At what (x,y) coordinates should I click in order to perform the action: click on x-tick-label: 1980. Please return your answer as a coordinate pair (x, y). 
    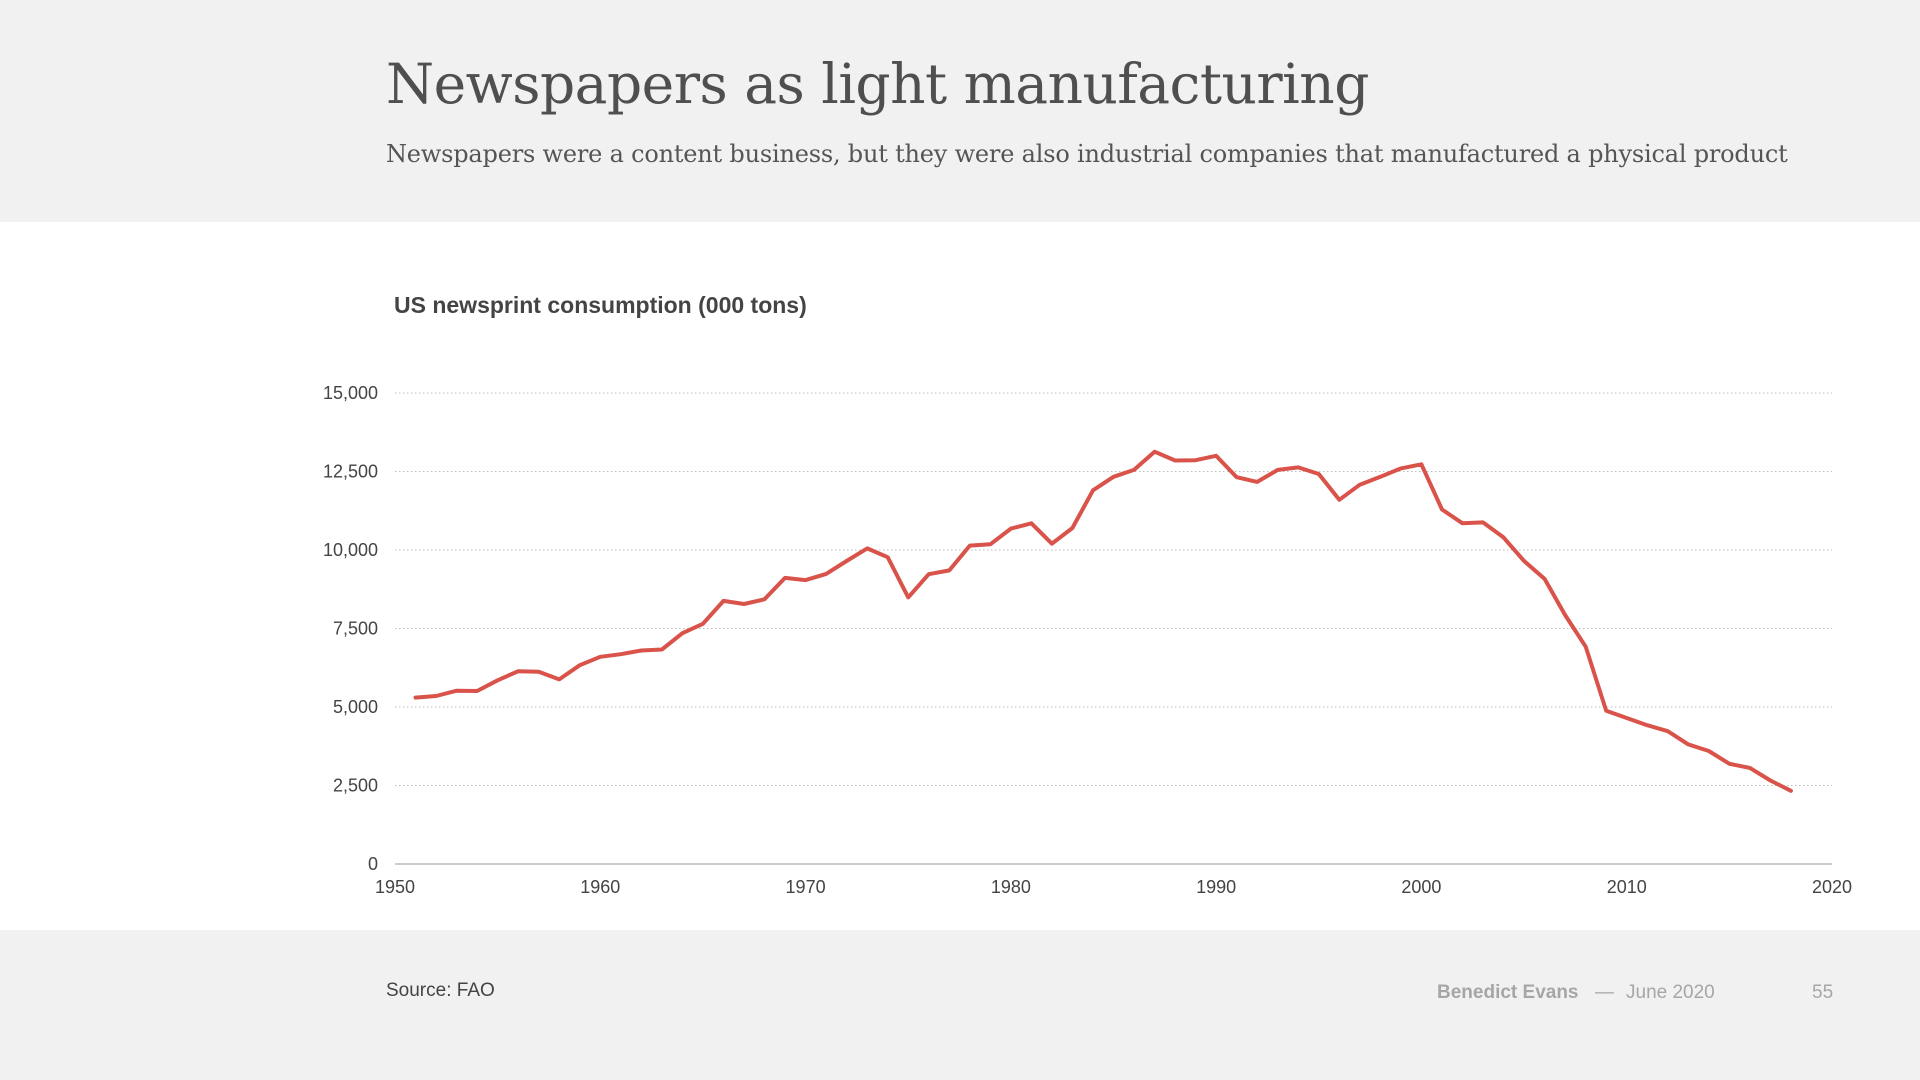
    Looking at the image, I should click on (1011, 887).